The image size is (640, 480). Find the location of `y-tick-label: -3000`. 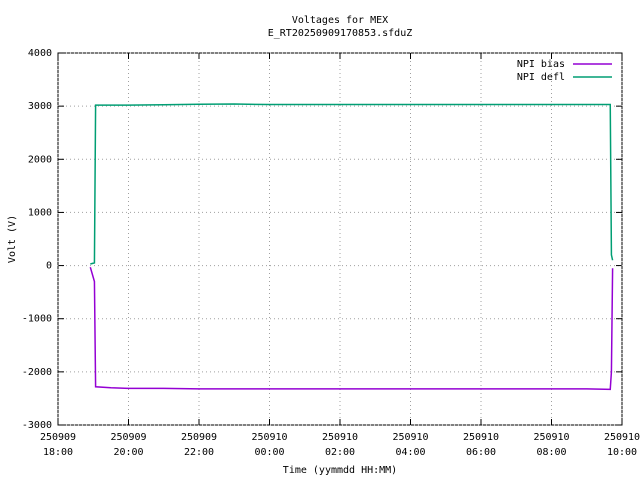

y-tick-label: -3000 is located at coordinates (37, 425).